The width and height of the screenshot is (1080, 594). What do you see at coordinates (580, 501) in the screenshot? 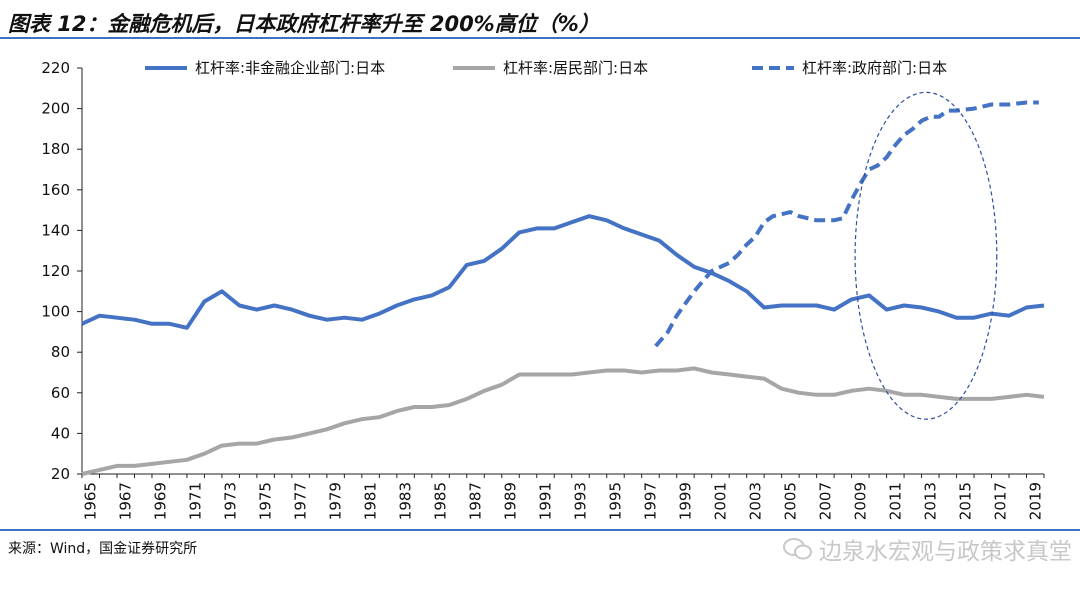
I see `x-tick-label: 1993` at bounding box center [580, 501].